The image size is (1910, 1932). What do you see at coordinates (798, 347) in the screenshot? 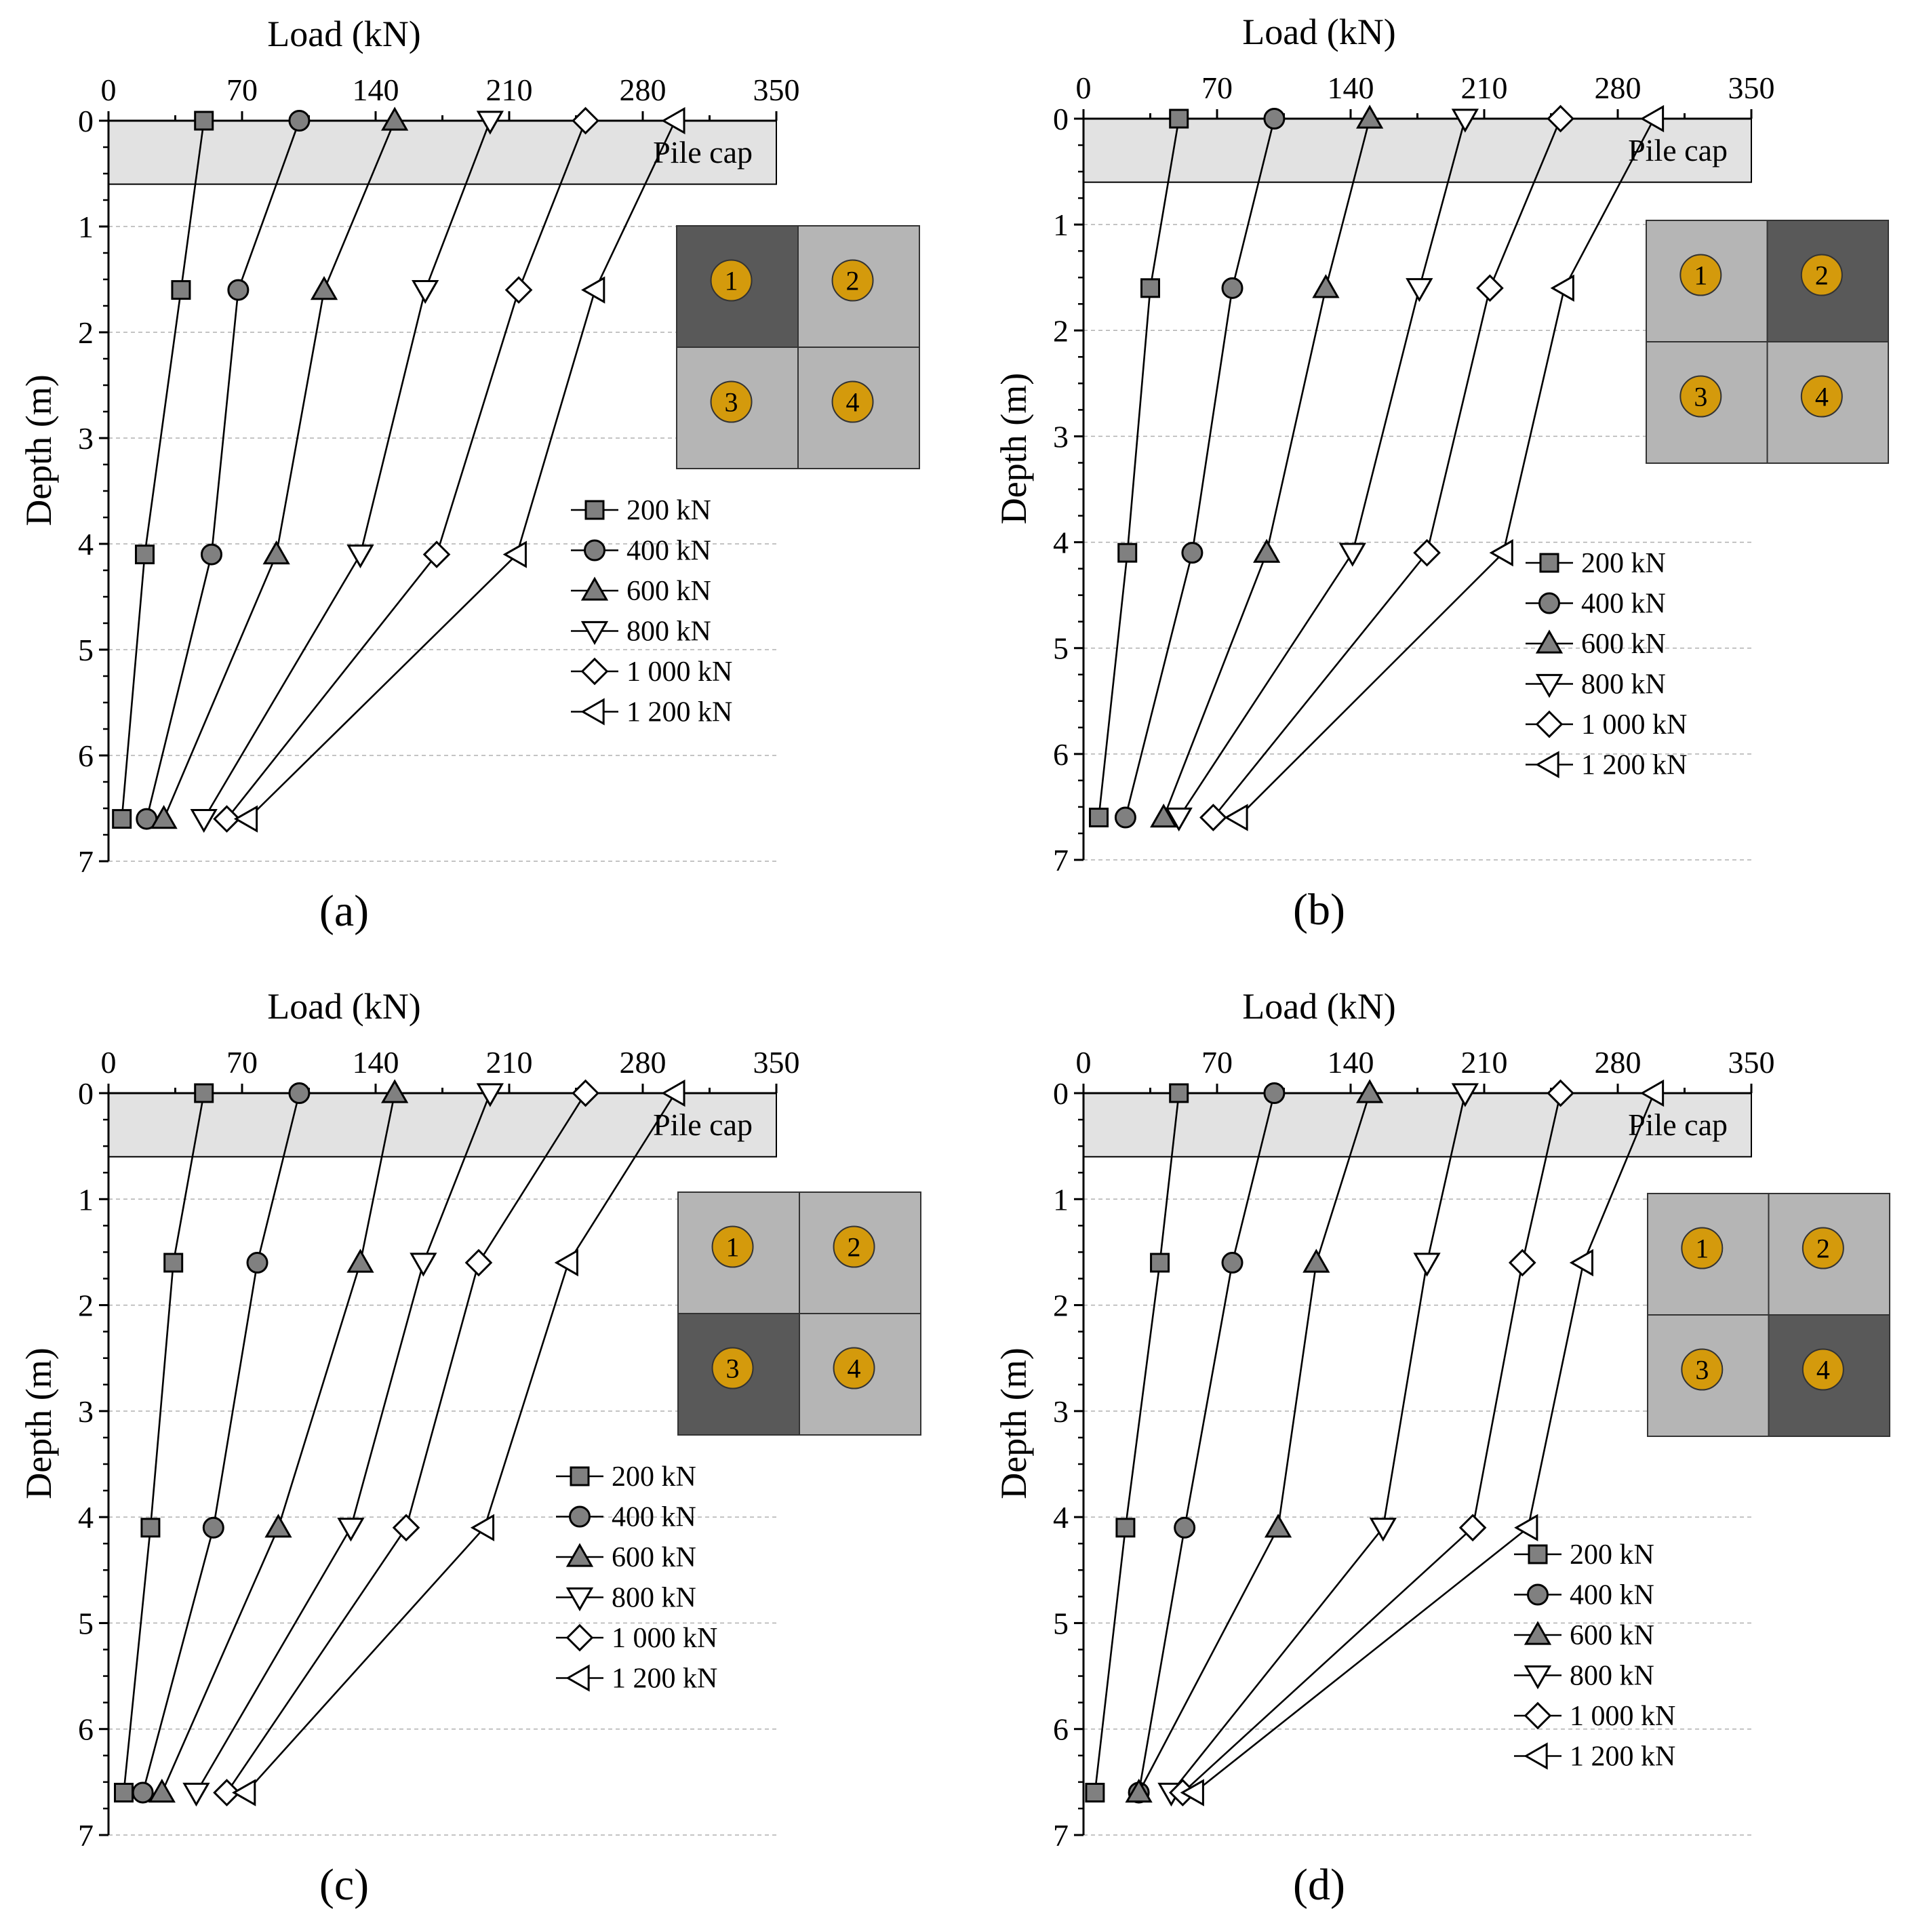
I see `pile-group-schematic: 1 2 3 4` at bounding box center [798, 347].